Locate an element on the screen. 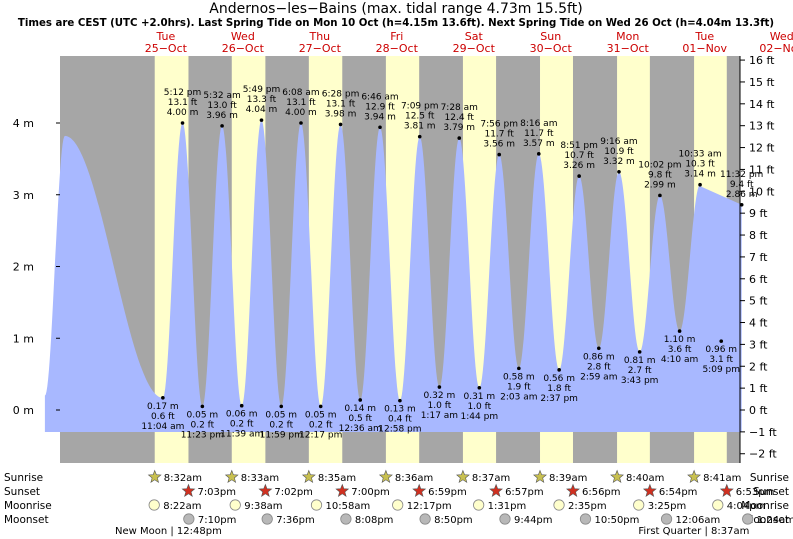 The width and height of the screenshot is (793, 539). tide-m-label: 0.05 m is located at coordinates (321, 415).